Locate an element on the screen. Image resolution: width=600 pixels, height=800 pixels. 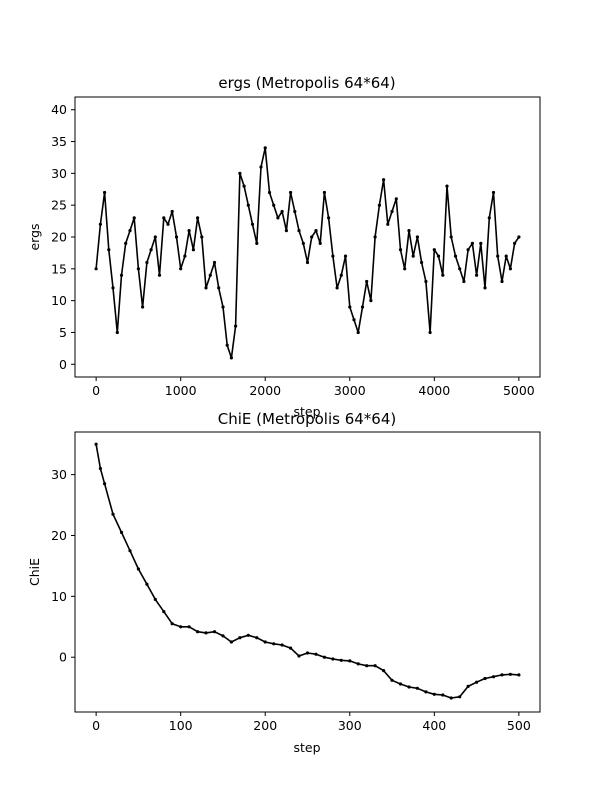
y-tick-label: 40 is located at coordinates (59, 109).